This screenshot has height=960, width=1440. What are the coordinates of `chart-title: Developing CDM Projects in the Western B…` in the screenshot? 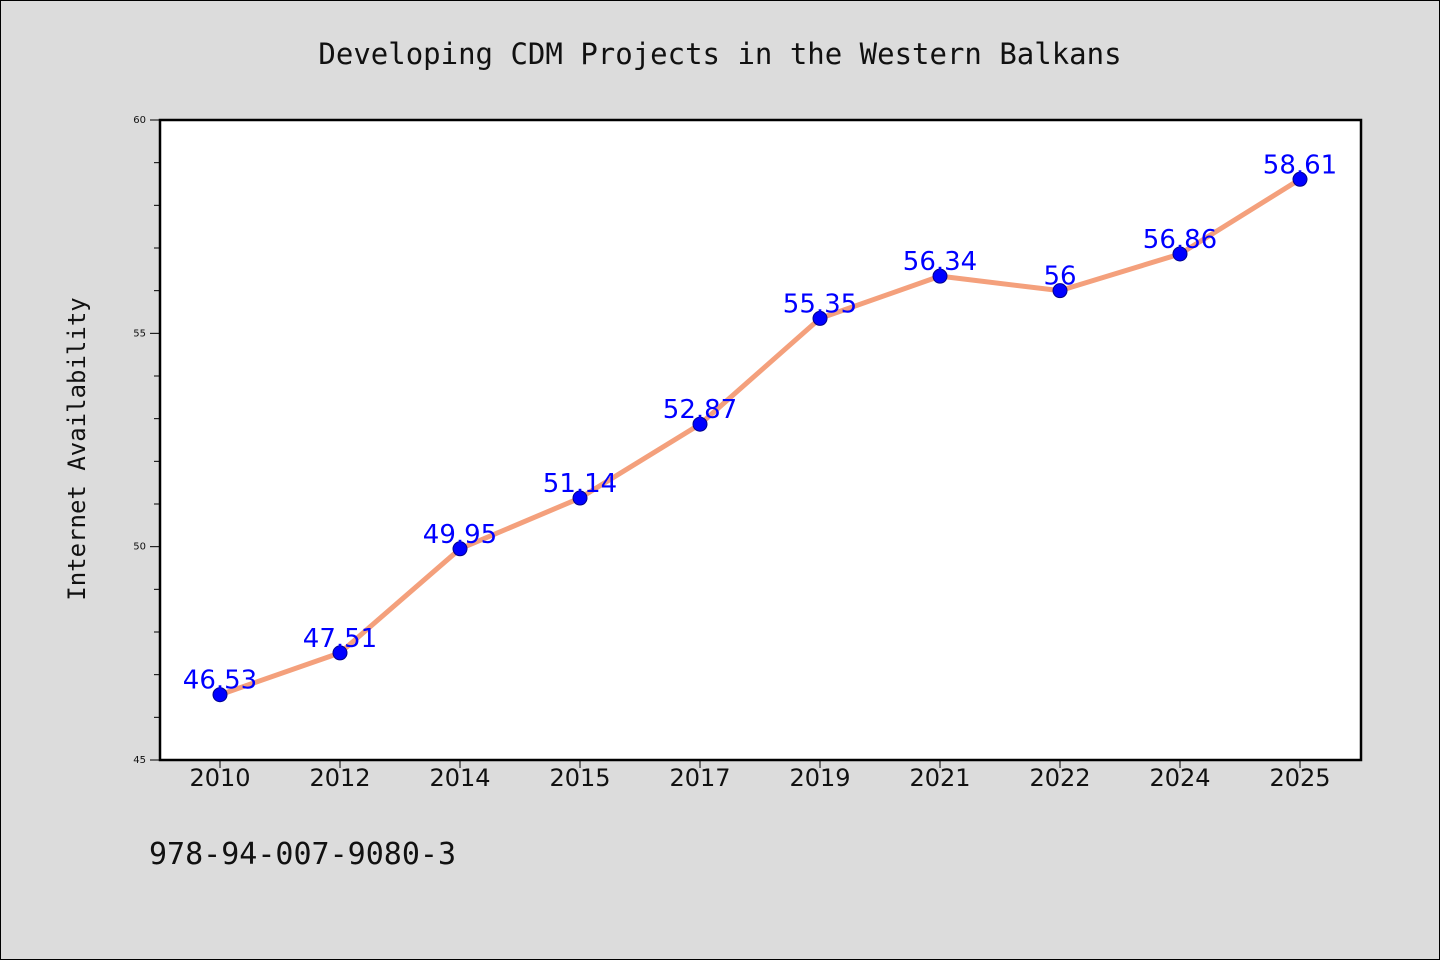 It's located at (719, 54).